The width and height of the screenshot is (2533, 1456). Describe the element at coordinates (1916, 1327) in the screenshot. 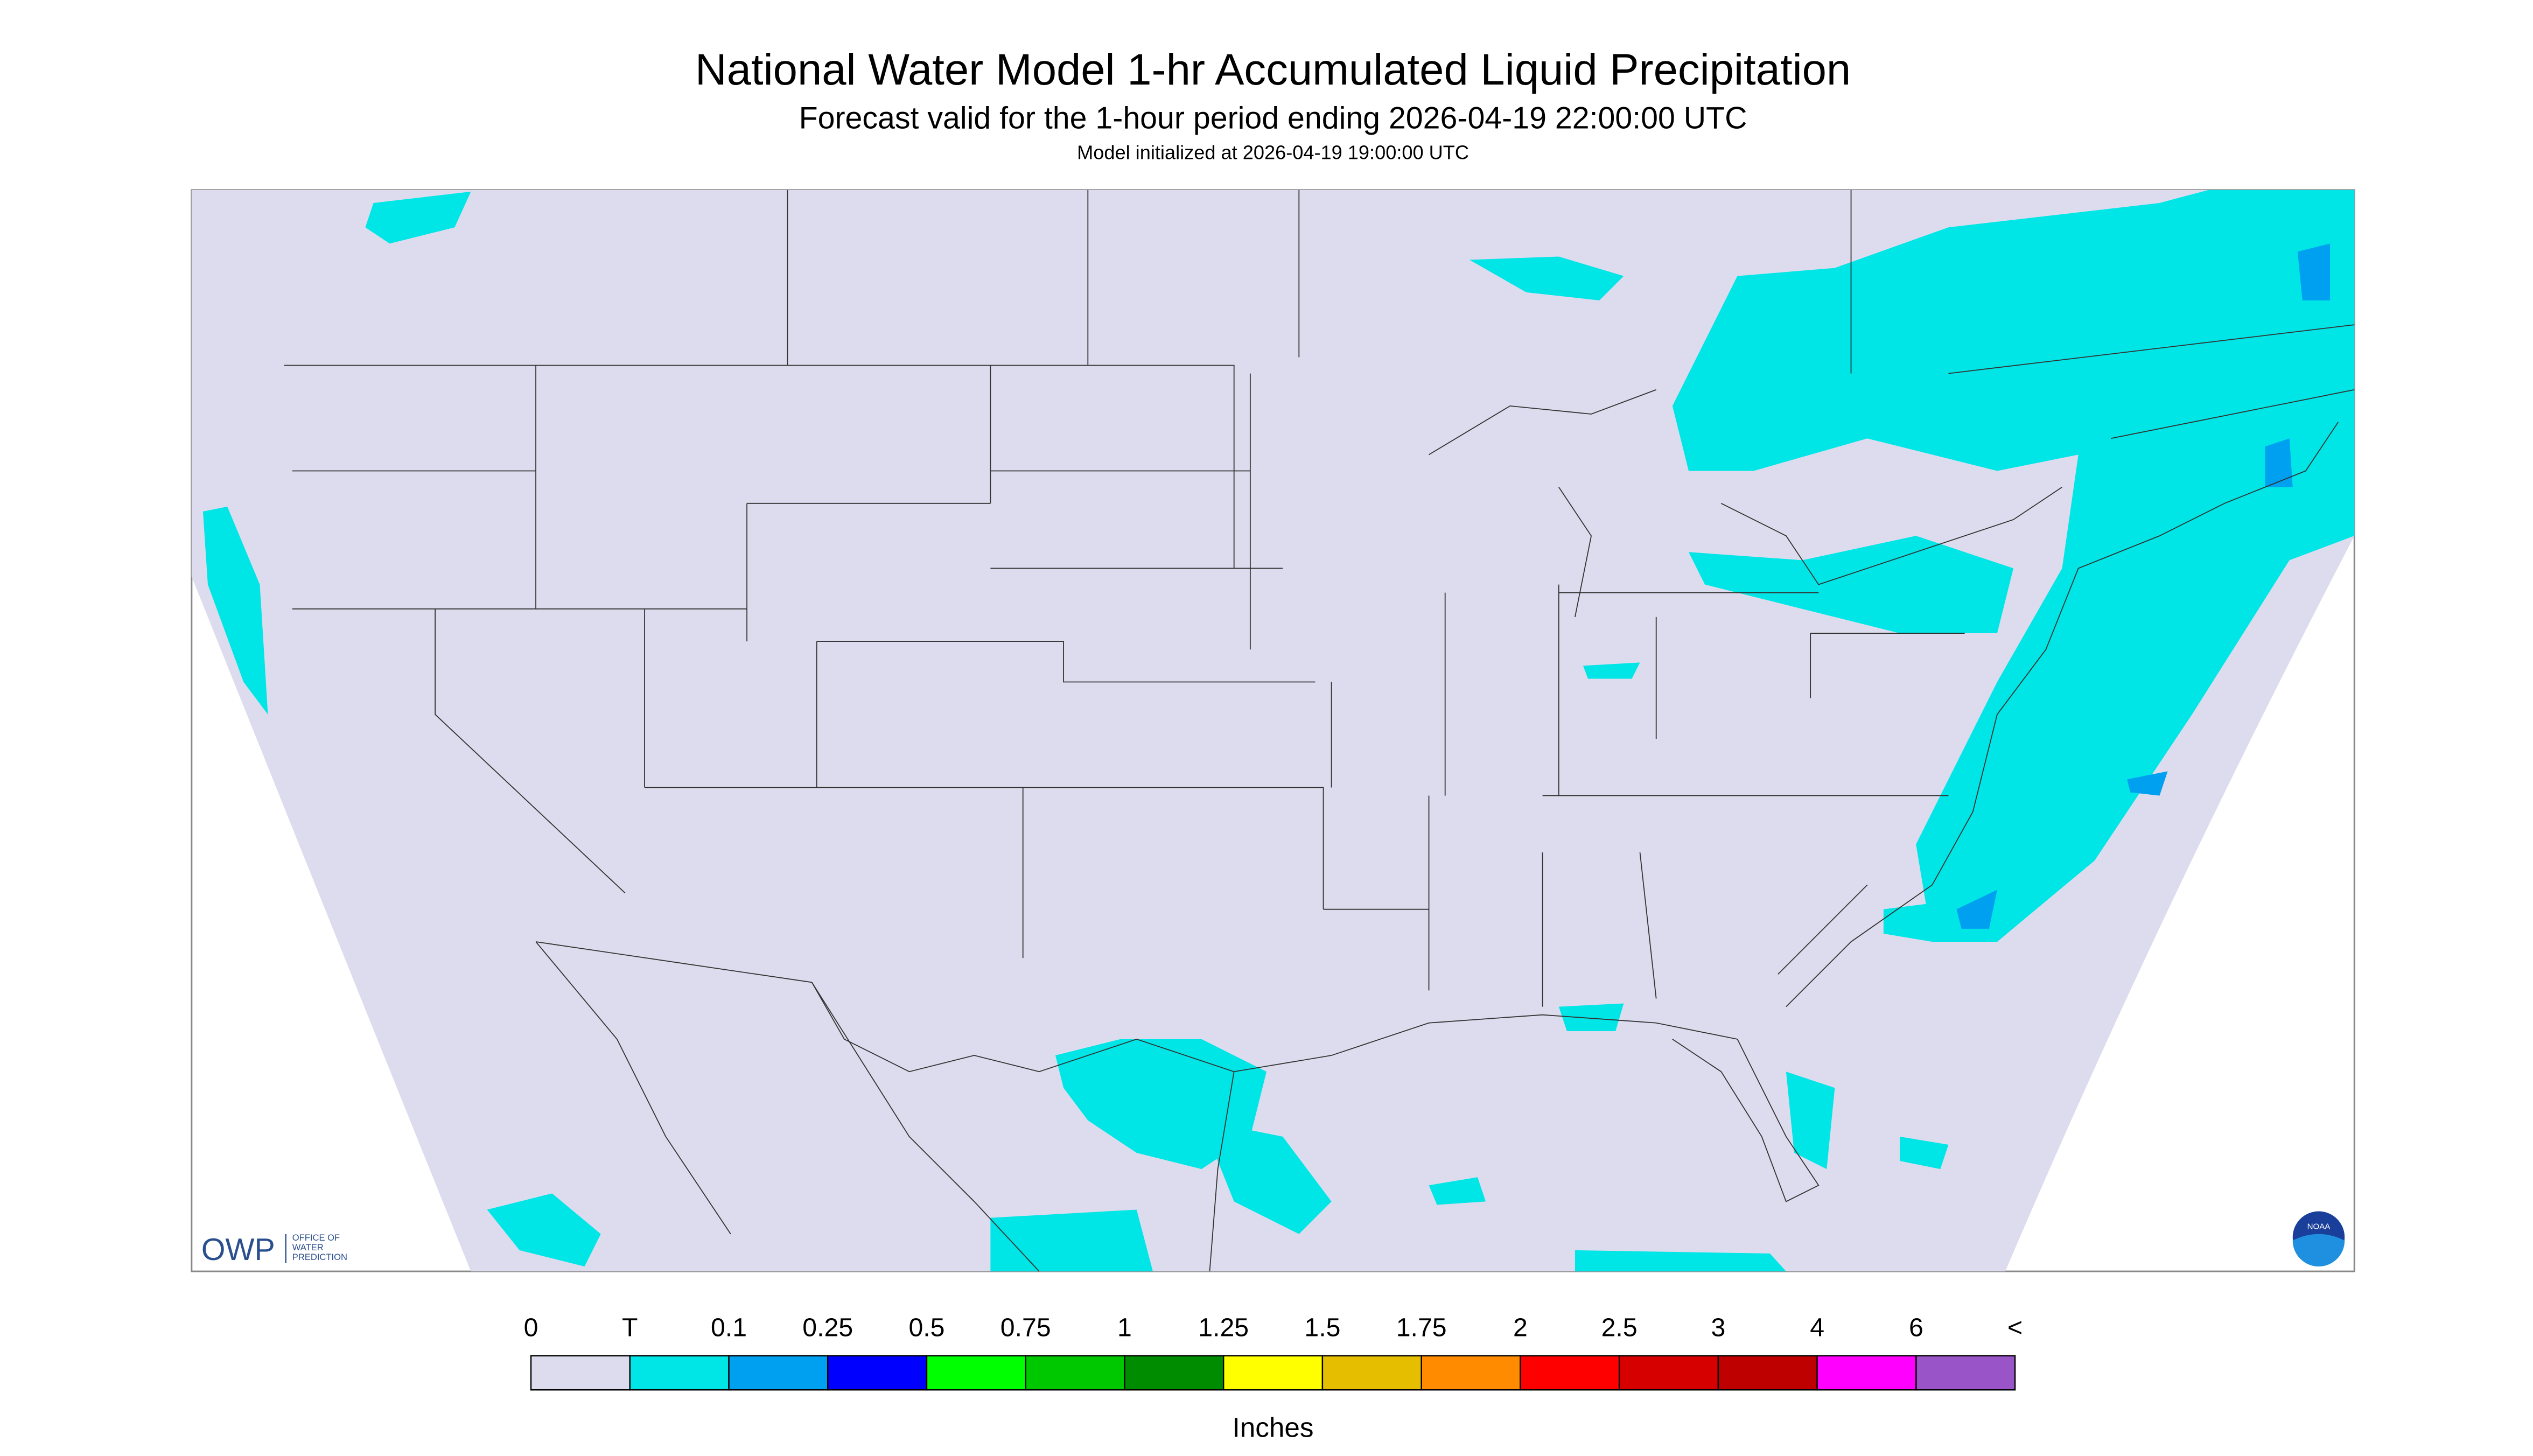

I see `legend-label: 6` at that location.